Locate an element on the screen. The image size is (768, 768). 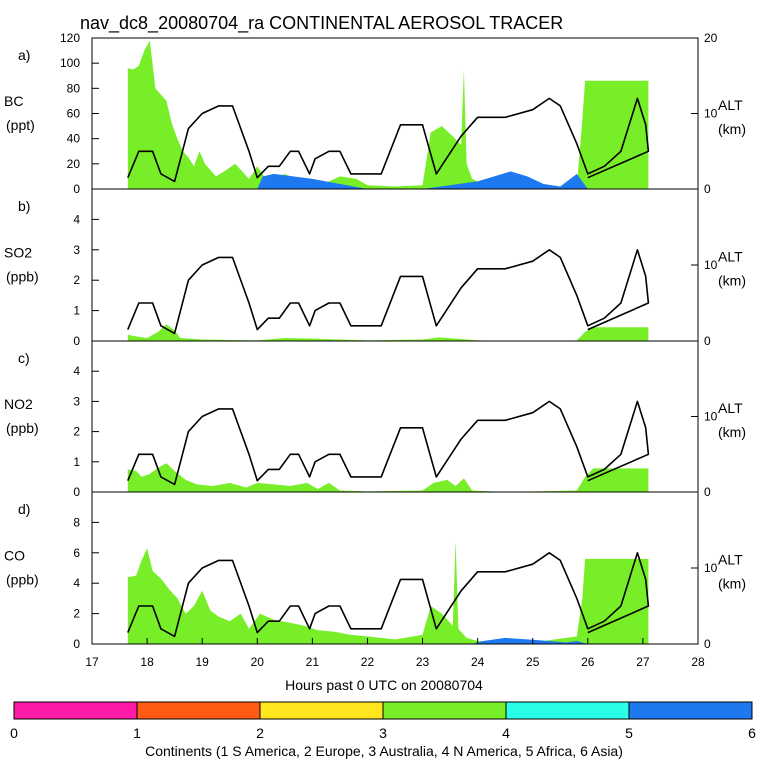
colorbar-tick-label: 6 is located at coordinates (752, 733).